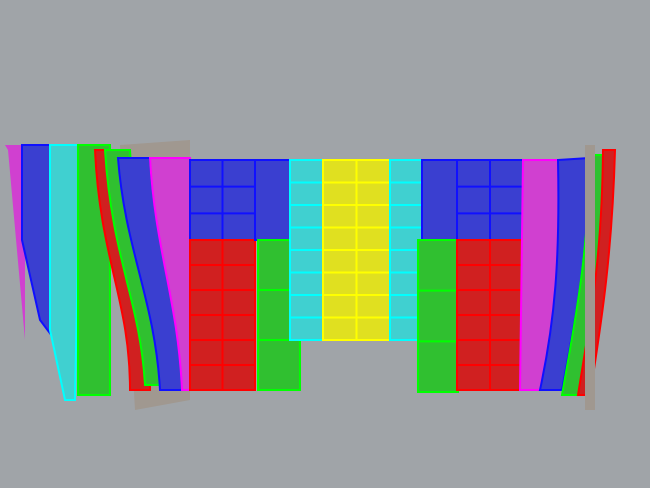 This screenshot has width=650, height=488. Describe the element at coordinates (590, 277) in the screenshot. I see `backing-panel` at that location.